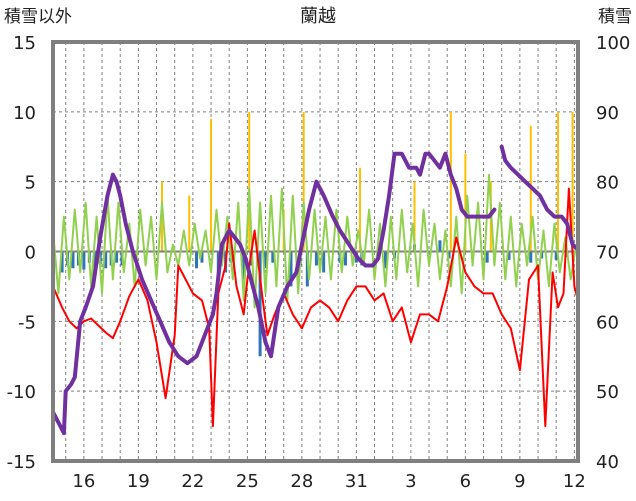 The width and height of the screenshot is (636, 501). I want to click on y-left-tick-label: 5, so click(30, 183).